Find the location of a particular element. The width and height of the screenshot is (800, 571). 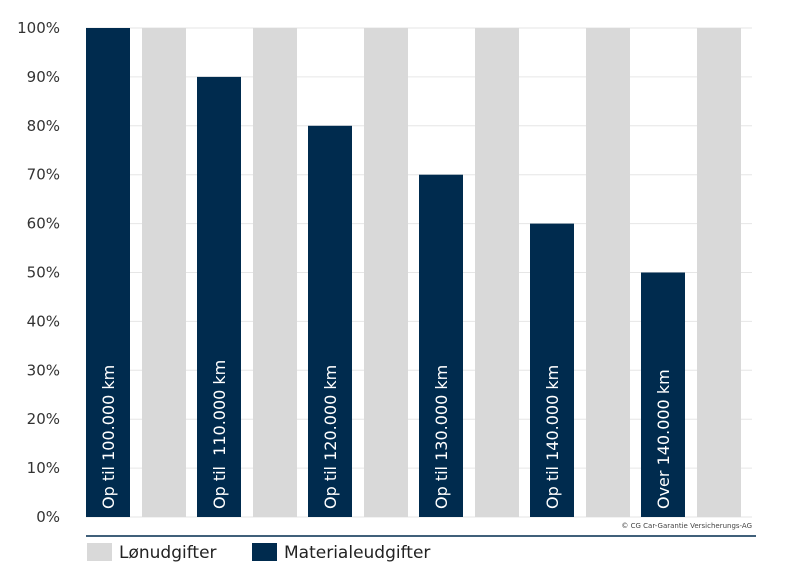

category-label: Op til 140.000 km is located at coordinates (552, 437).